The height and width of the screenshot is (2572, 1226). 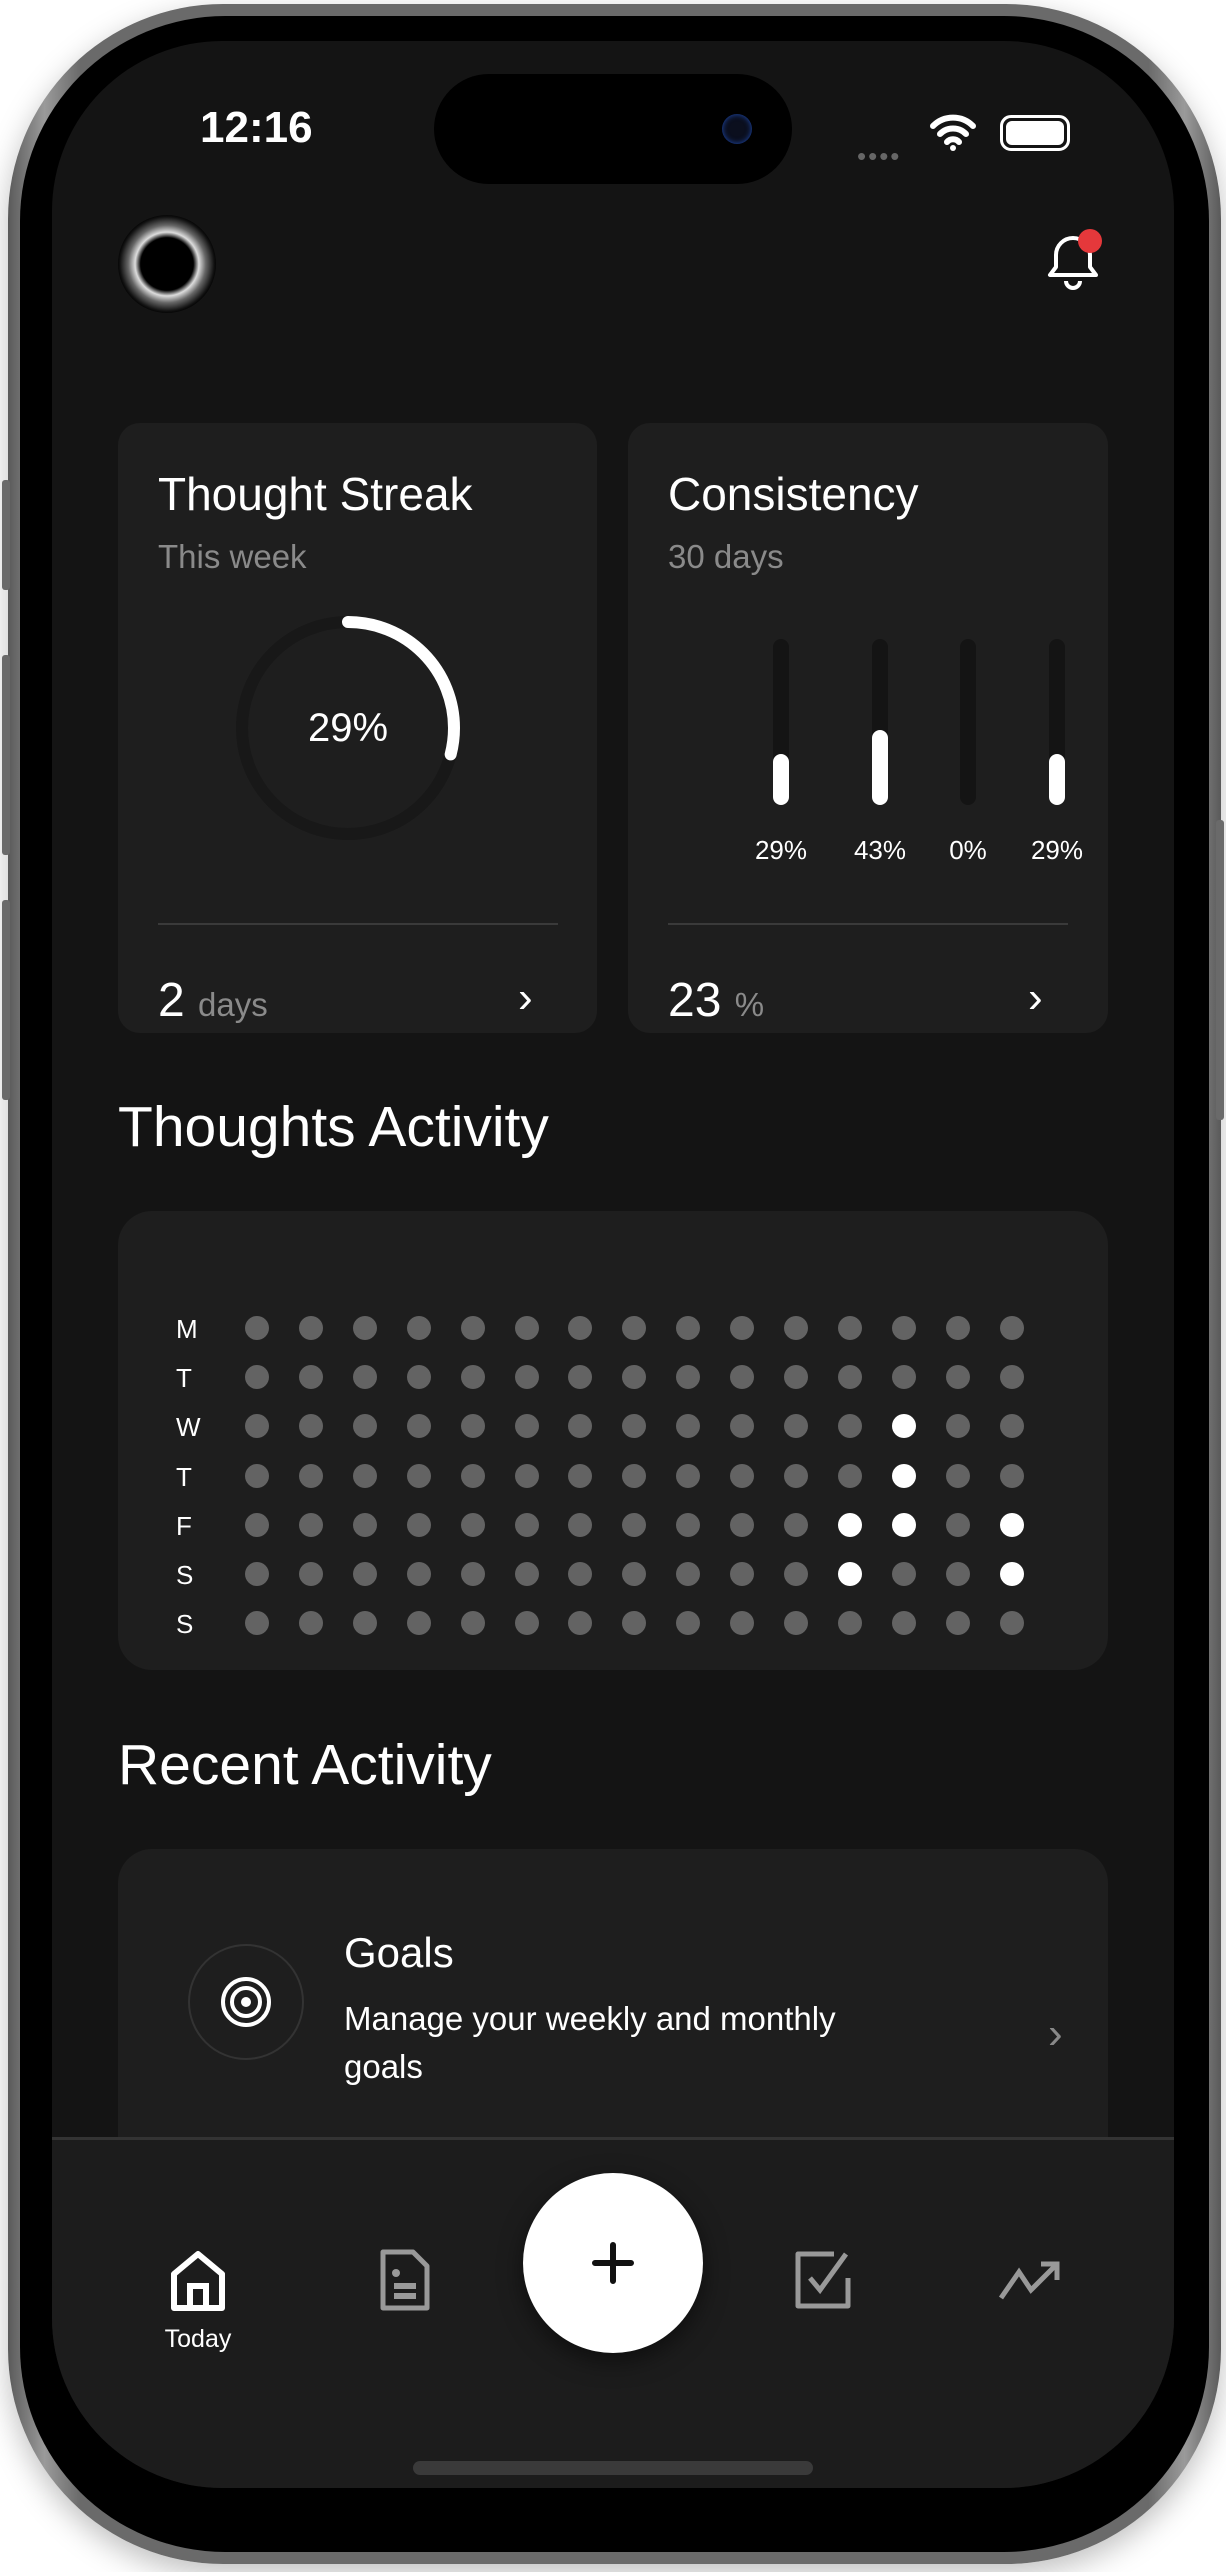 I want to click on thought-streak-card: Thought Streak This week 29% 2 days ›, so click(x=357, y=728).